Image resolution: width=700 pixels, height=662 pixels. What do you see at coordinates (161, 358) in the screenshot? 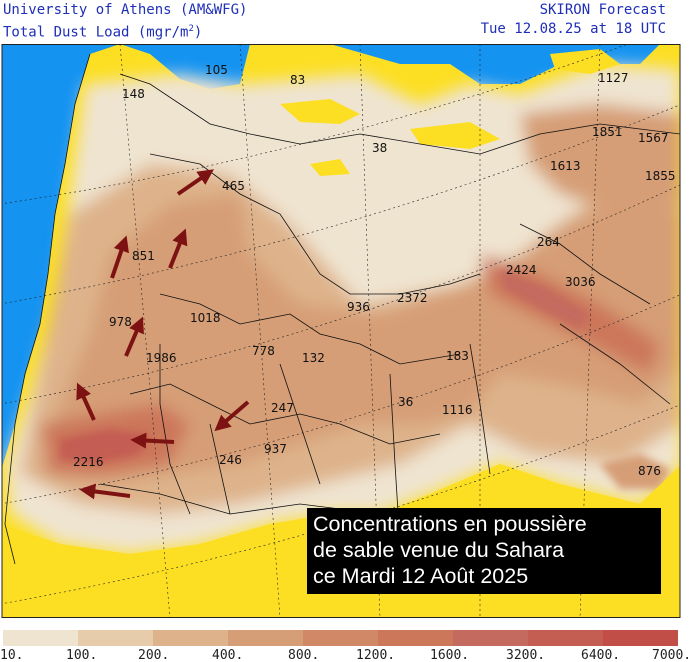
I see `value-label: 1986` at bounding box center [161, 358].